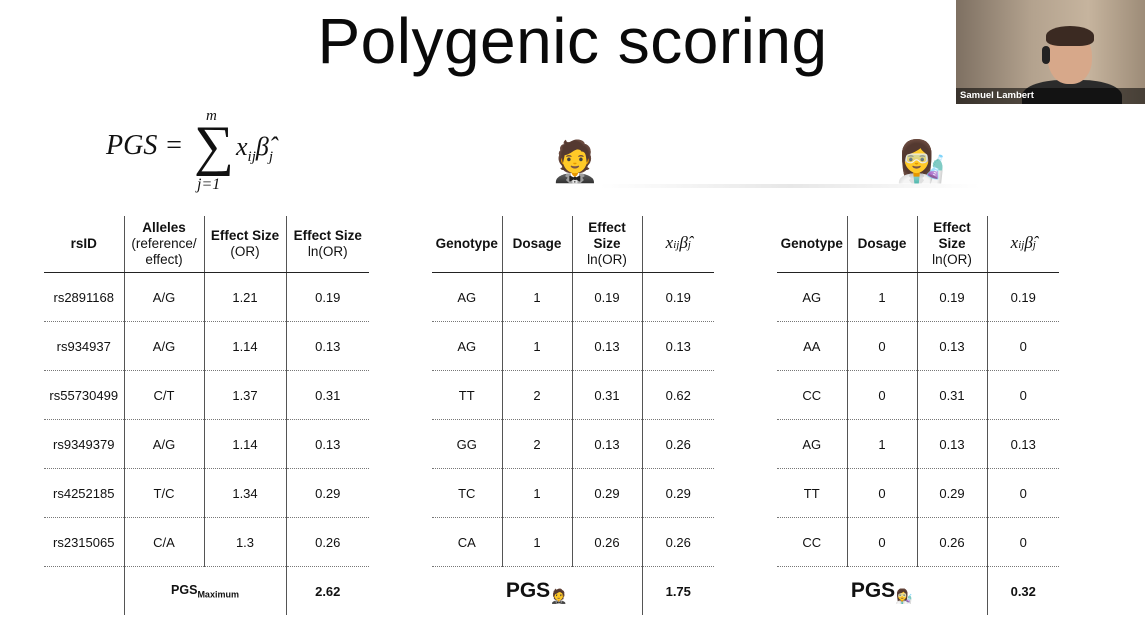 Image resolution: width=1145 pixels, height=642 pixels. I want to click on table-row: TT 0 0.29 0, so click(918, 493).